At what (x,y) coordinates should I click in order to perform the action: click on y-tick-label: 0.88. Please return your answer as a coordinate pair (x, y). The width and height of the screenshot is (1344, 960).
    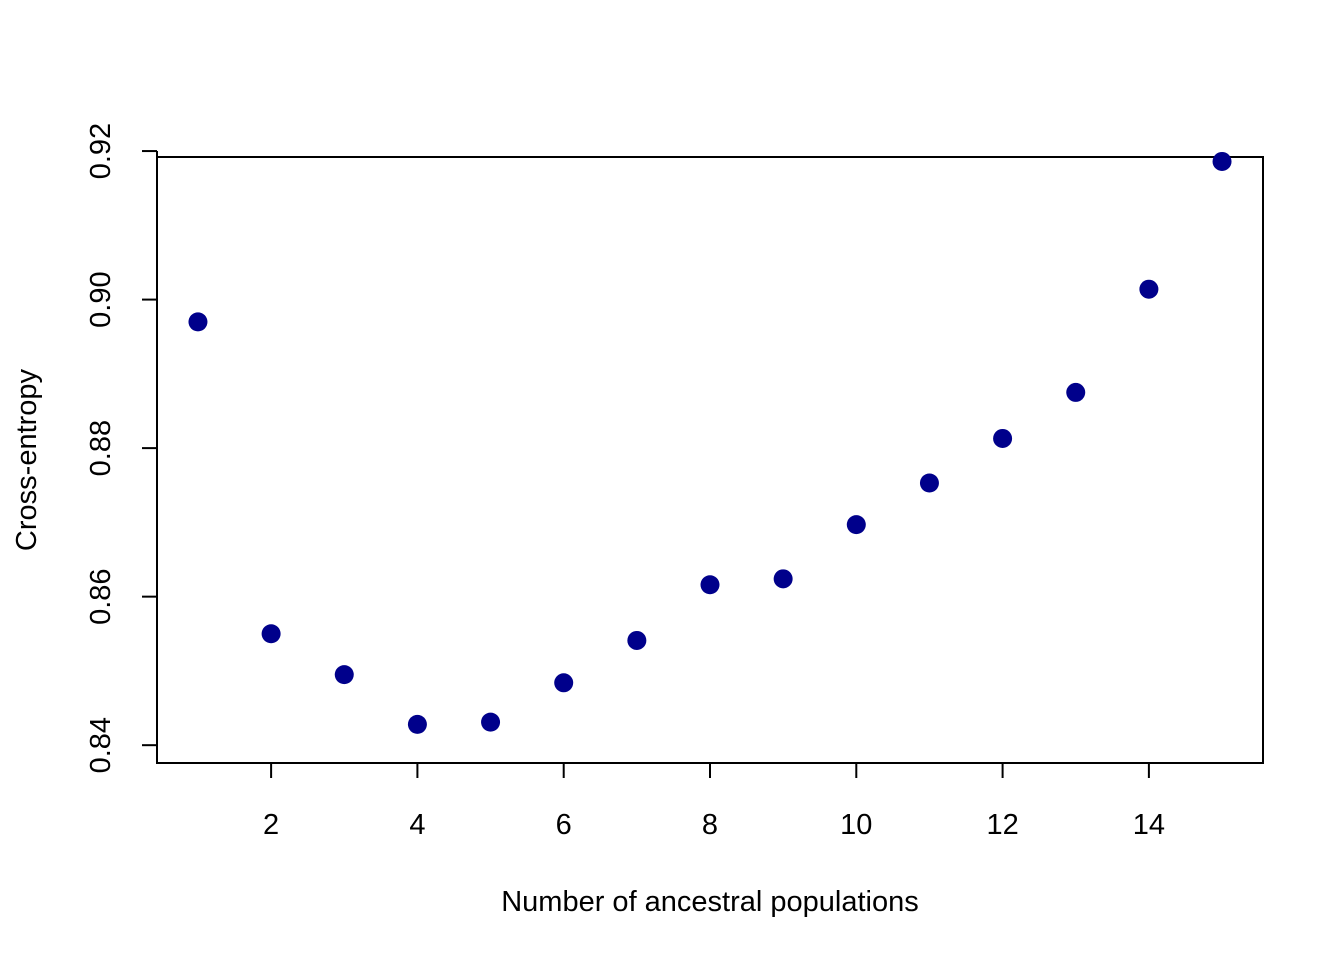
    Looking at the image, I should click on (101, 448).